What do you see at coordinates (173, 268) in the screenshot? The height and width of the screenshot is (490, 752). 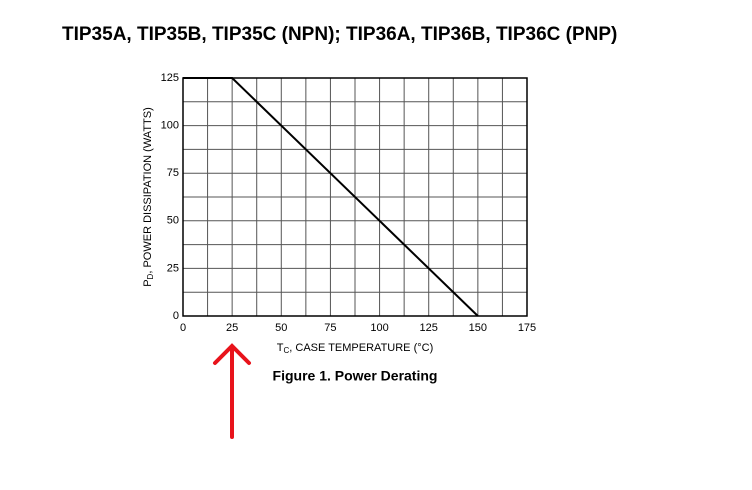 I see `y-tick-label: 25` at bounding box center [173, 268].